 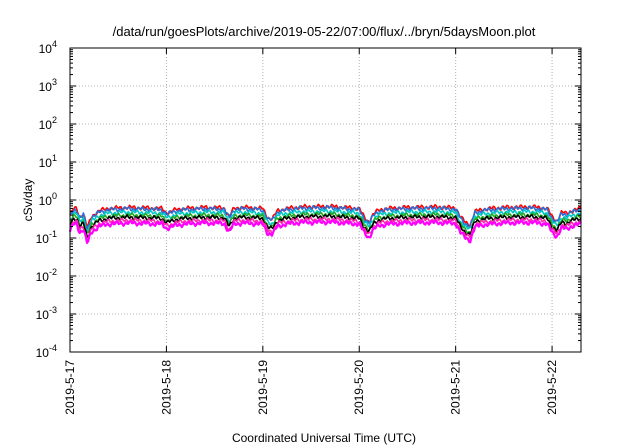 I want to click on x-tick-label: 2019-5-18, so click(x=166, y=387).